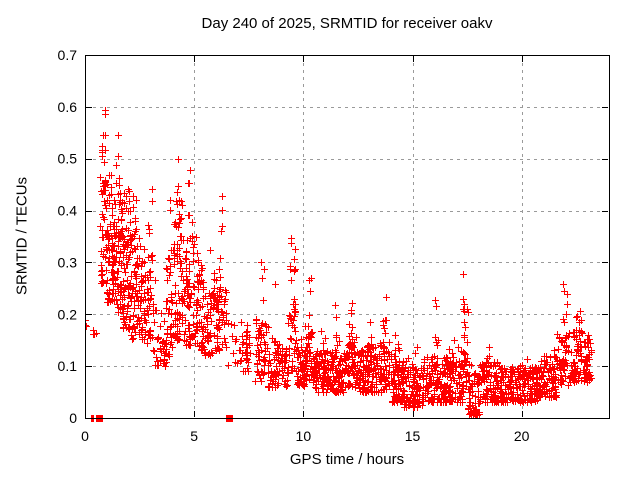  Describe the element at coordinates (304, 436) in the screenshot. I see `x-tick-label: 10` at that location.